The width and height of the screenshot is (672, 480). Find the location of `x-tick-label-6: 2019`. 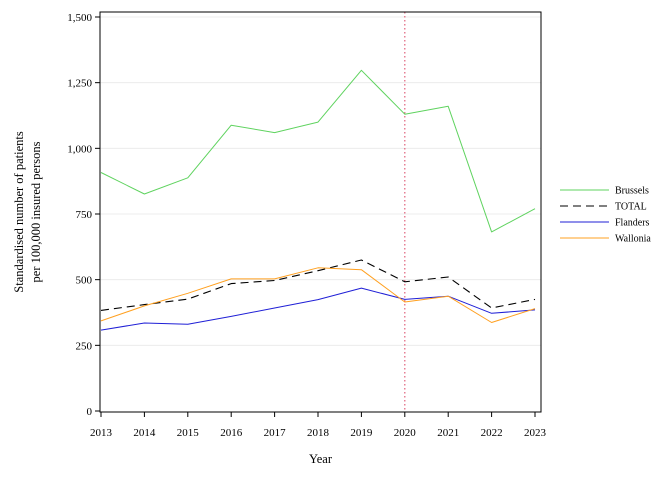

x-tick-label-6: 2019 is located at coordinates (361, 433).